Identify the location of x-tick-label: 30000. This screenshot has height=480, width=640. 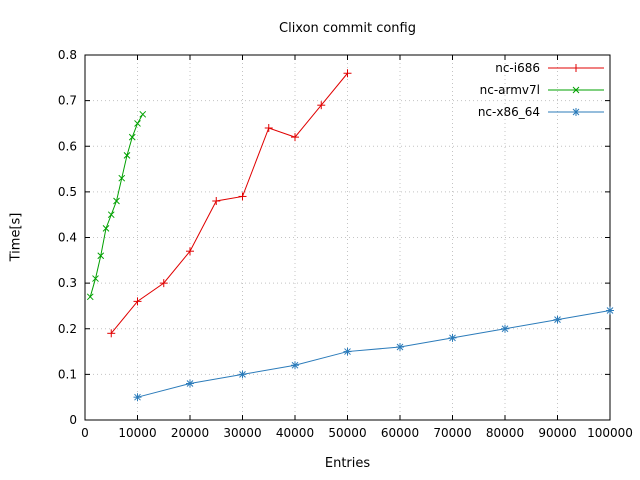
(242, 433).